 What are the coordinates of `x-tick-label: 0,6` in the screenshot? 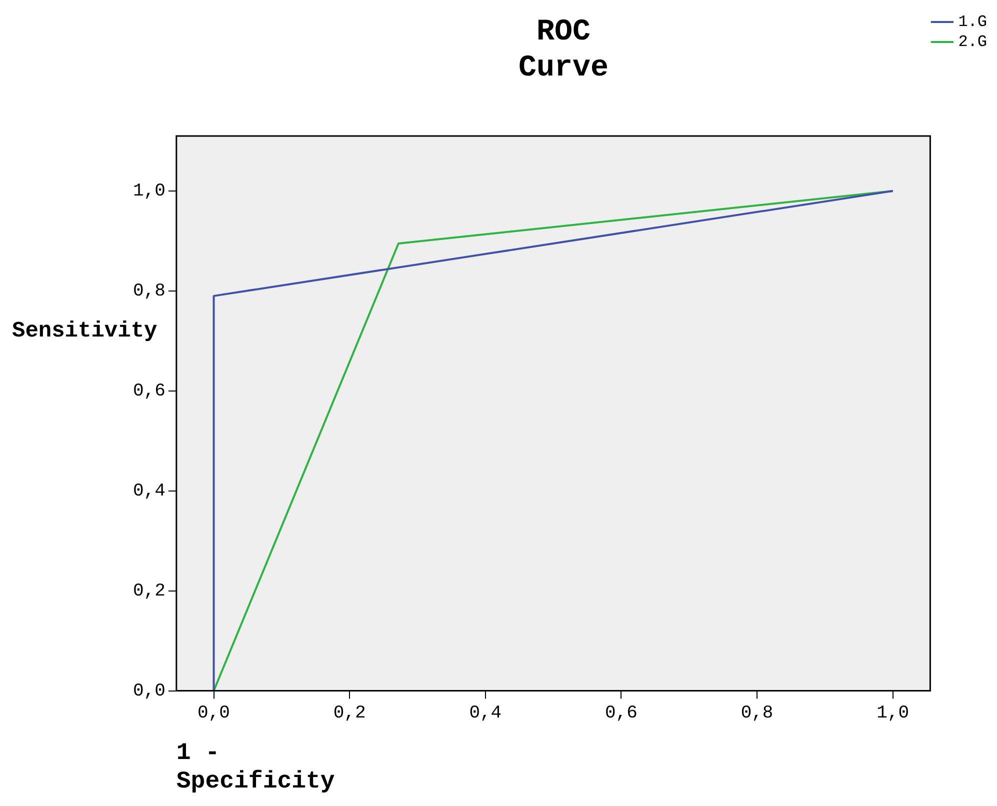 It's located at (621, 713).